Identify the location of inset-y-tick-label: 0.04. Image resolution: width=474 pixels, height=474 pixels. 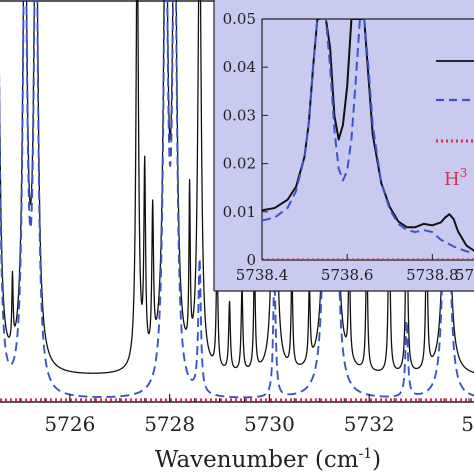
(239, 67).